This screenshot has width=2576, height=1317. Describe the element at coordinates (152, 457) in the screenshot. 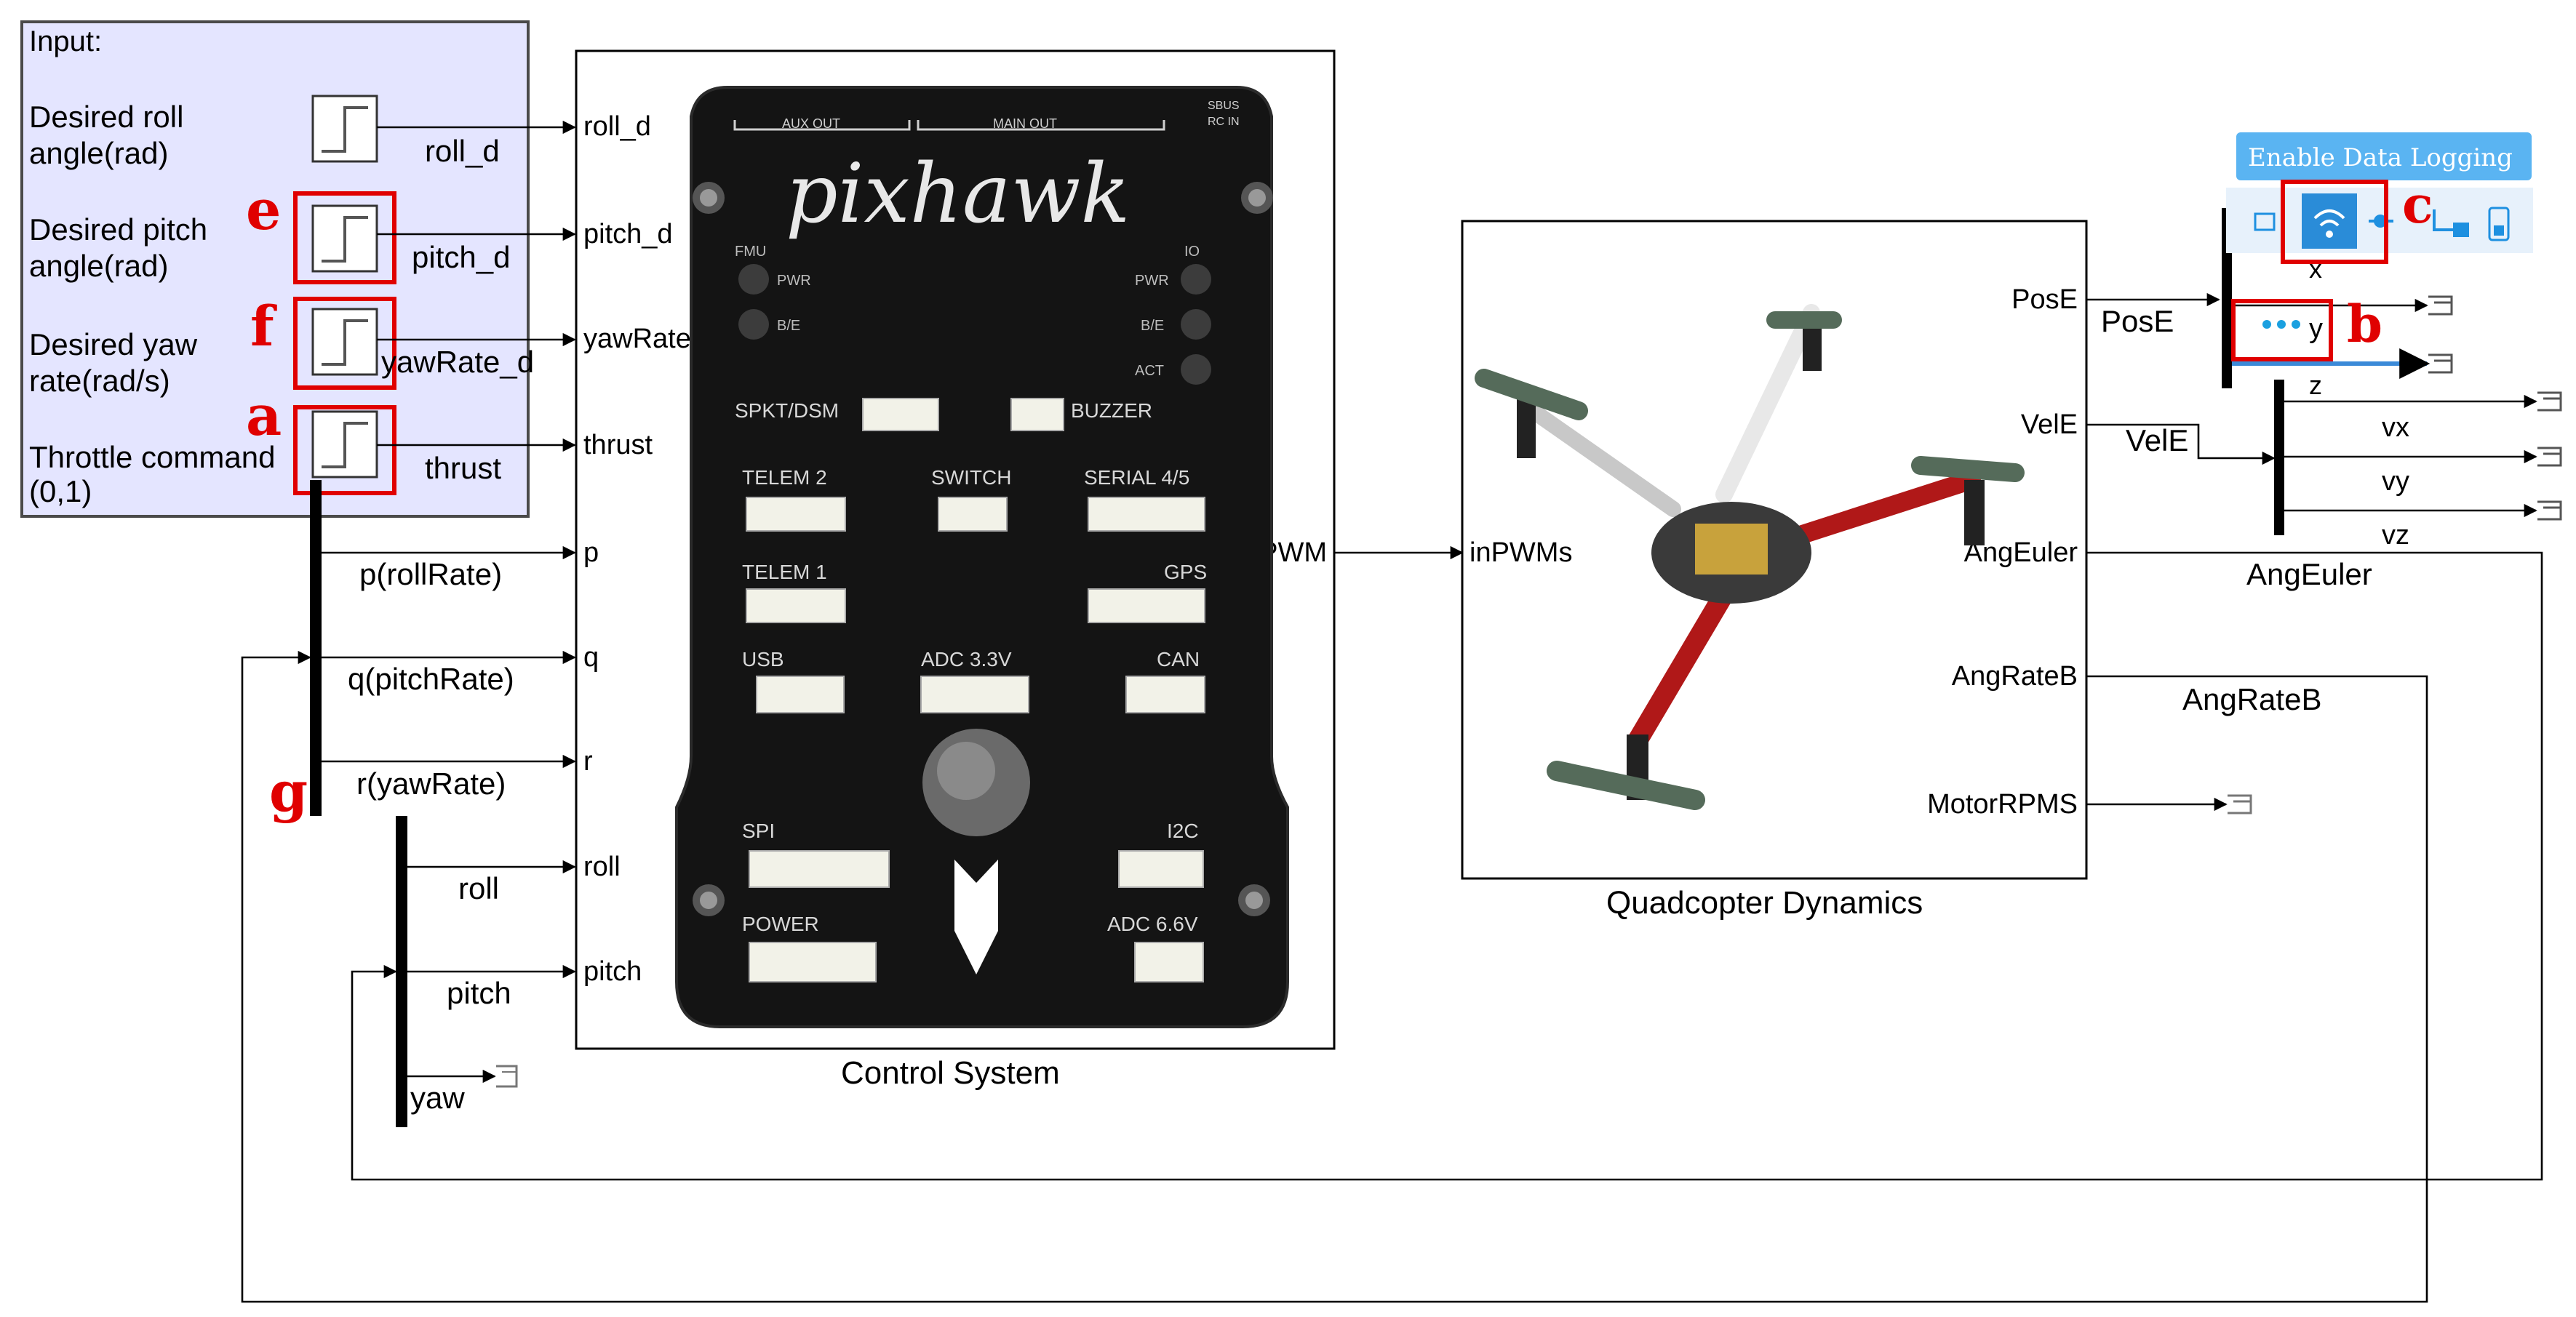

I see `throttle-desc-line1: Throttle command` at that location.